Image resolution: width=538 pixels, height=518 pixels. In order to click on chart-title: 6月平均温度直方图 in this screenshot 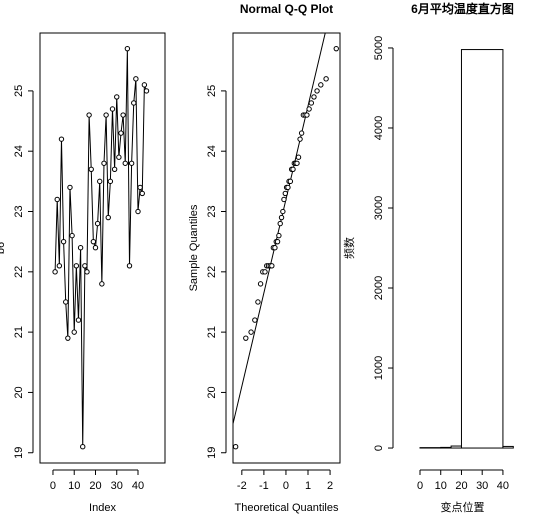, I will do `click(462, 8)`.